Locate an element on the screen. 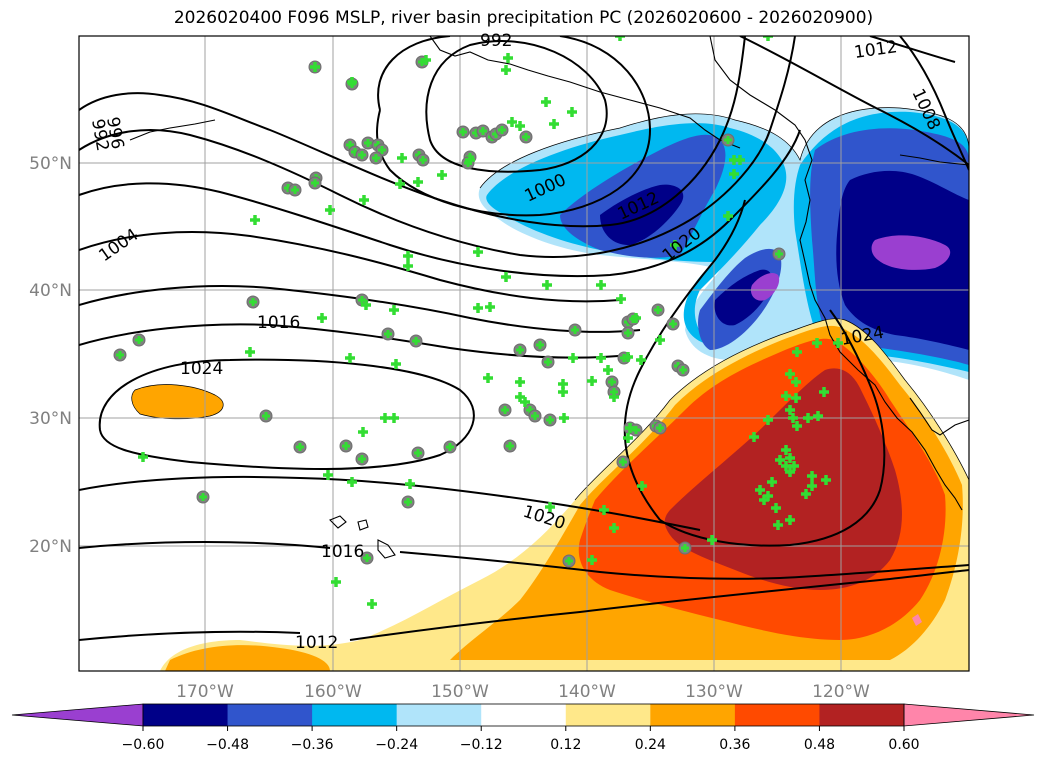  longitude-labels: 170°W 160°W 150°W 140°W 130°W 120°W is located at coordinates (523, 692).